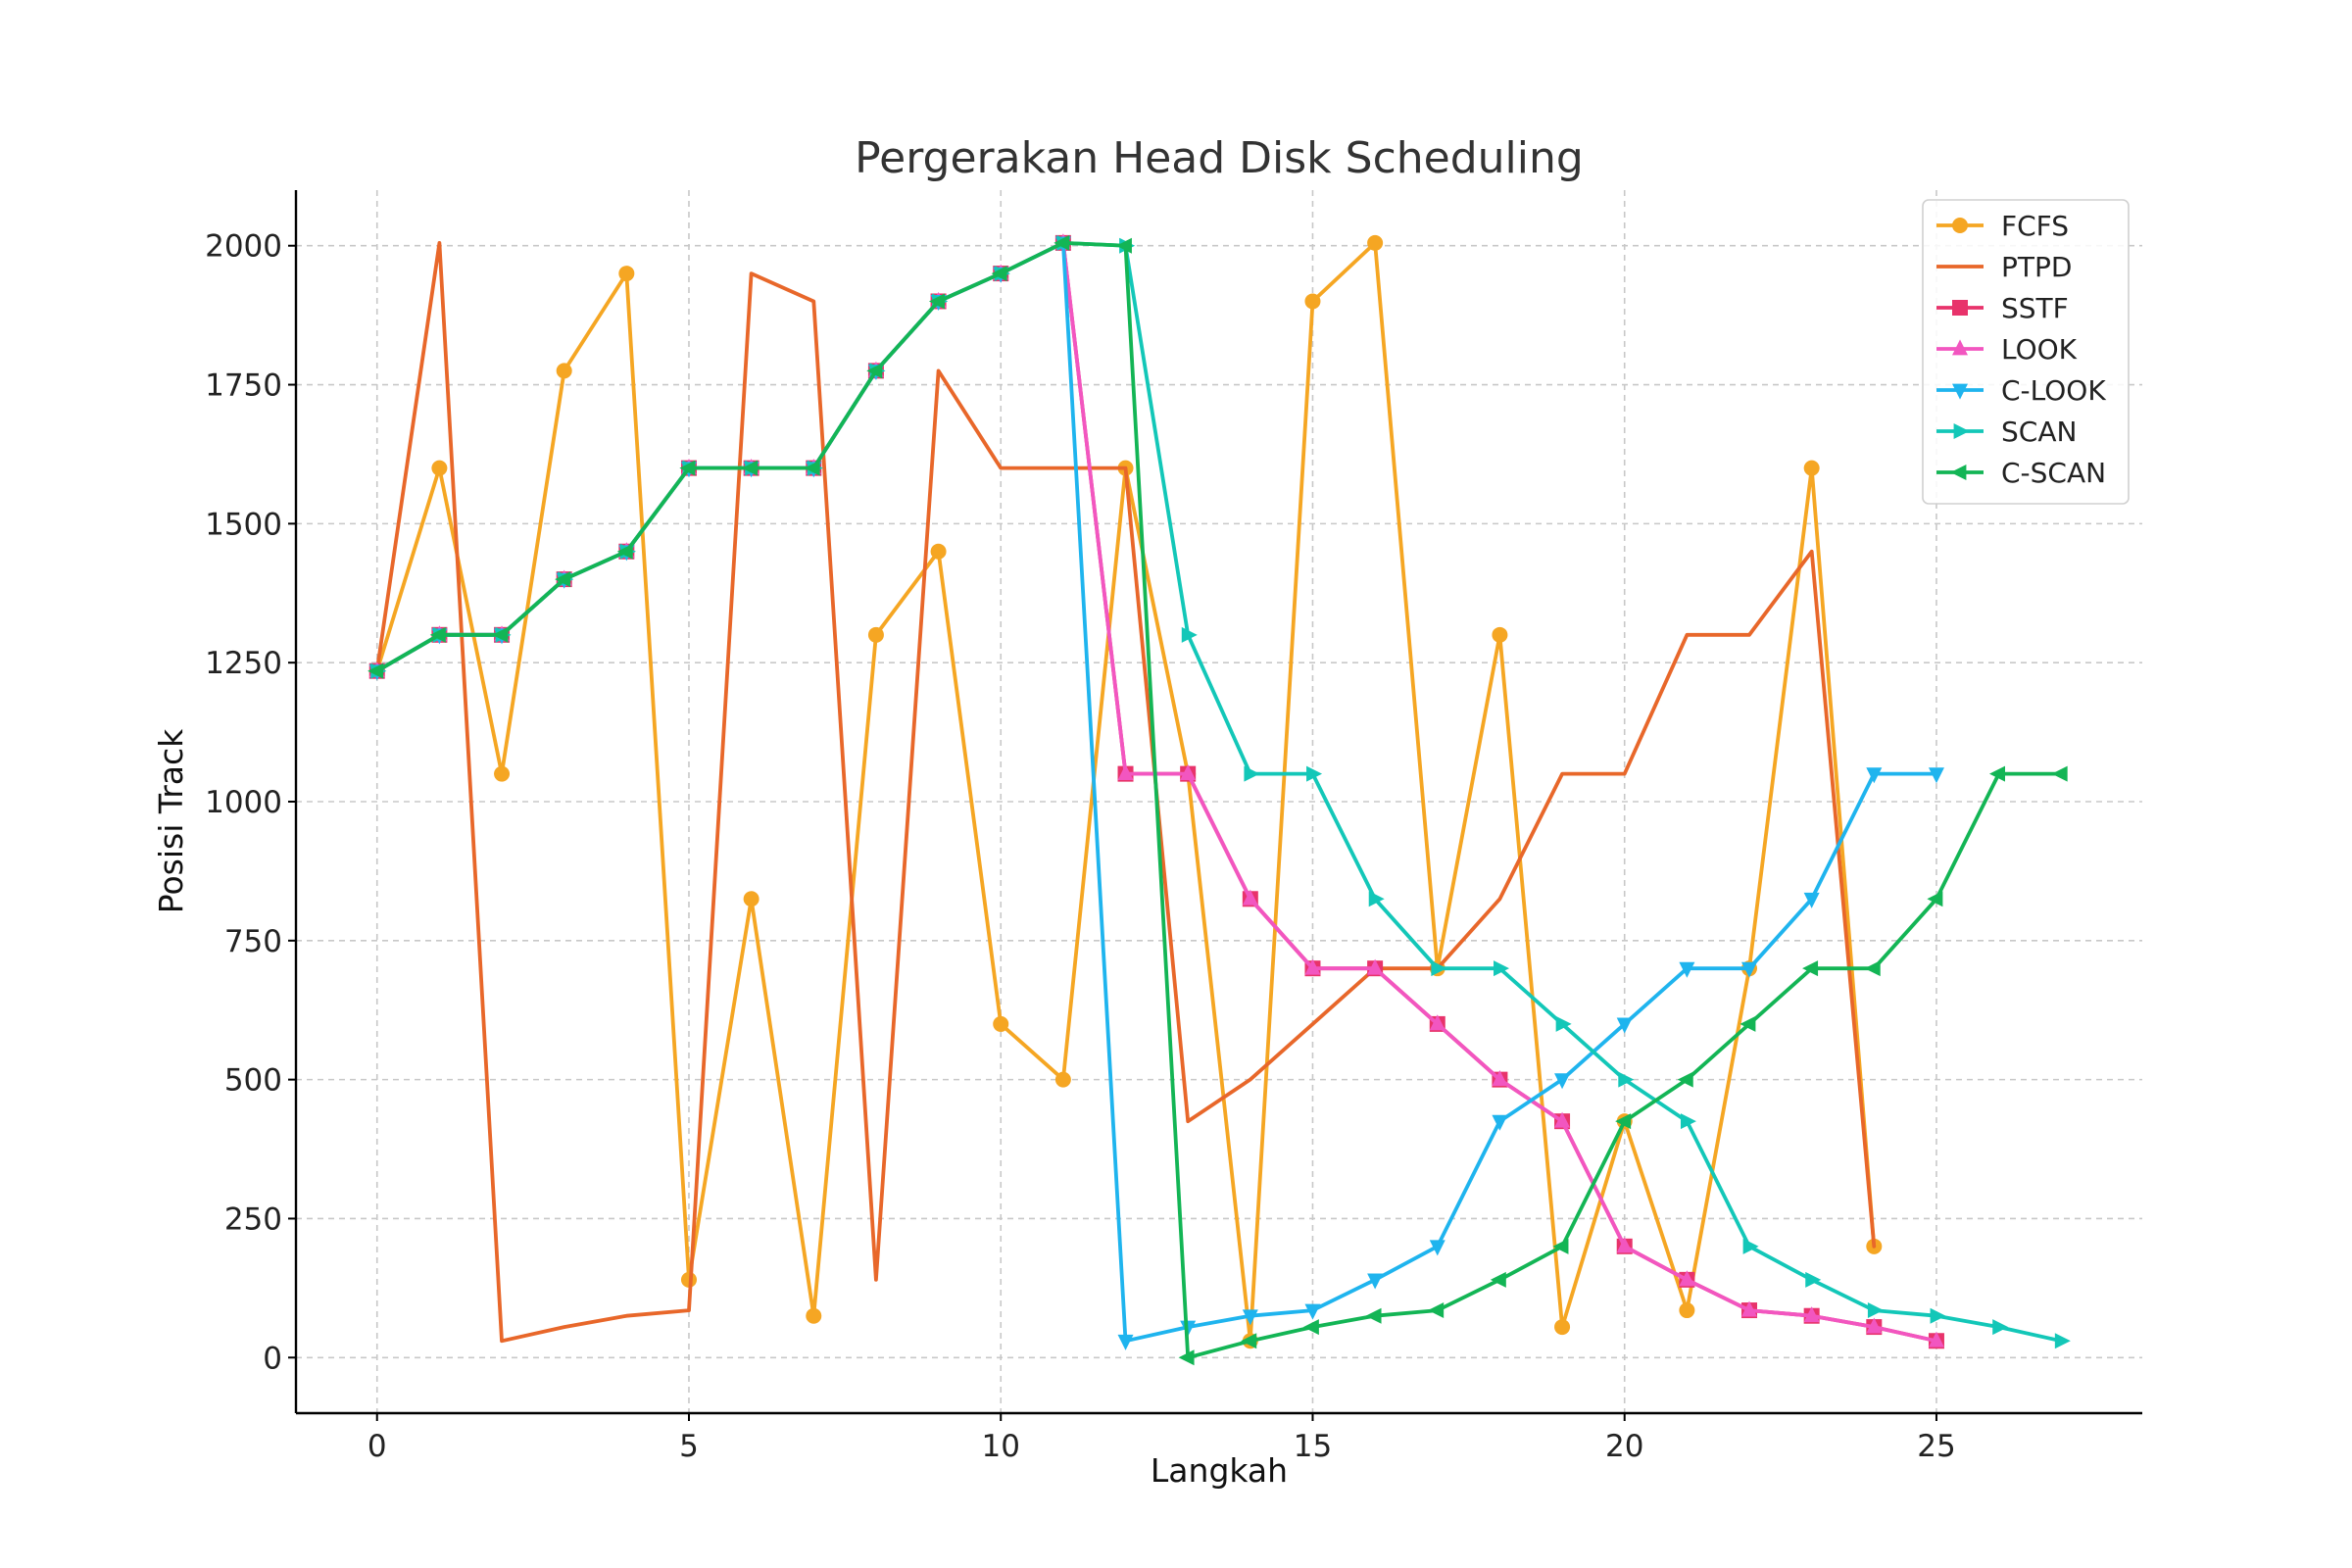  I want to click on y-tick-label: 1750, so click(243, 386).